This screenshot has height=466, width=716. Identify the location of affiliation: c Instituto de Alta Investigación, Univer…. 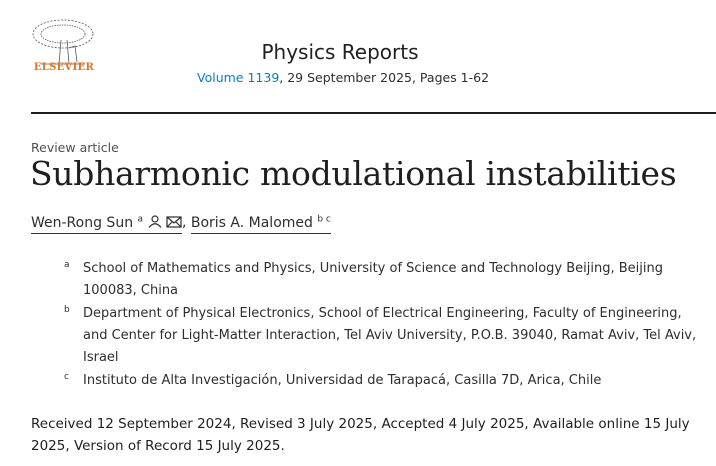
(333, 380).